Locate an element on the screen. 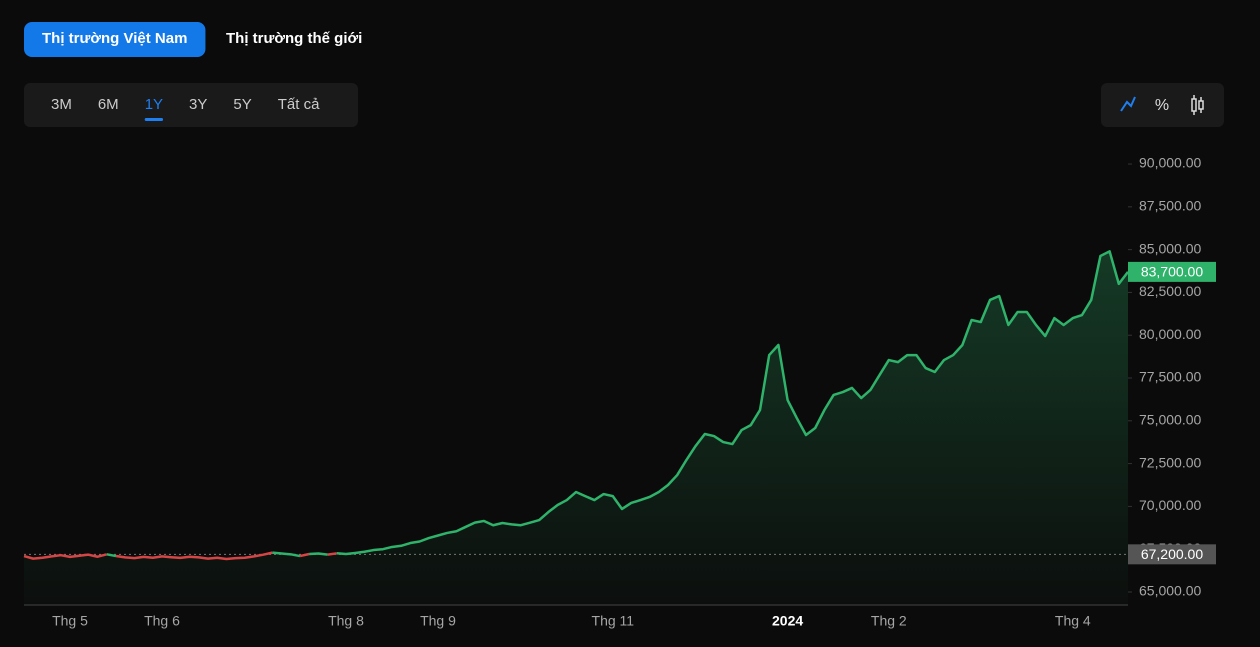  x-tick-label: 2024 is located at coordinates (787, 621).